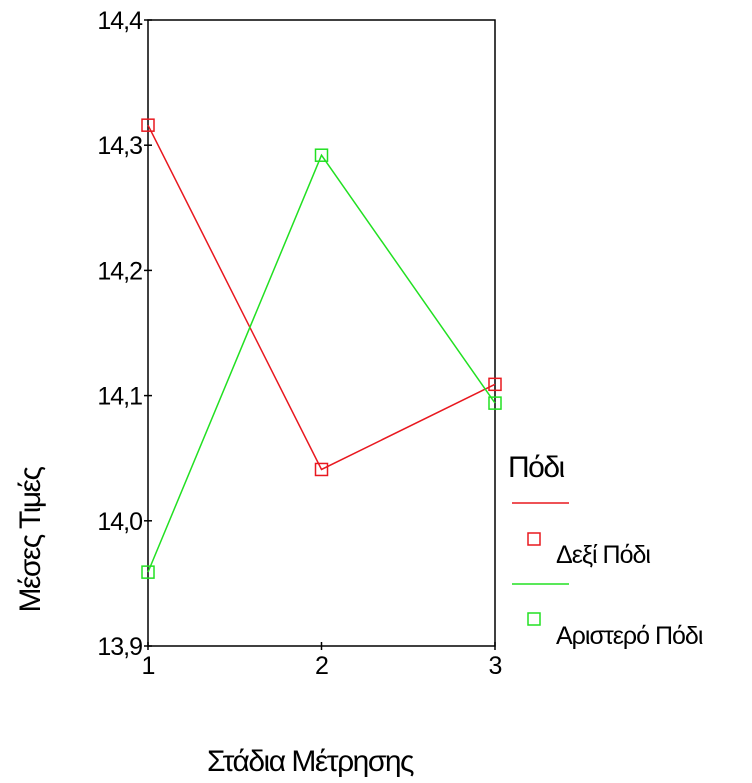 The height and width of the screenshot is (783, 752). Describe the element at coordinates (321, 666) in the screenshot. I see `x-tick-label: 2` at that location.